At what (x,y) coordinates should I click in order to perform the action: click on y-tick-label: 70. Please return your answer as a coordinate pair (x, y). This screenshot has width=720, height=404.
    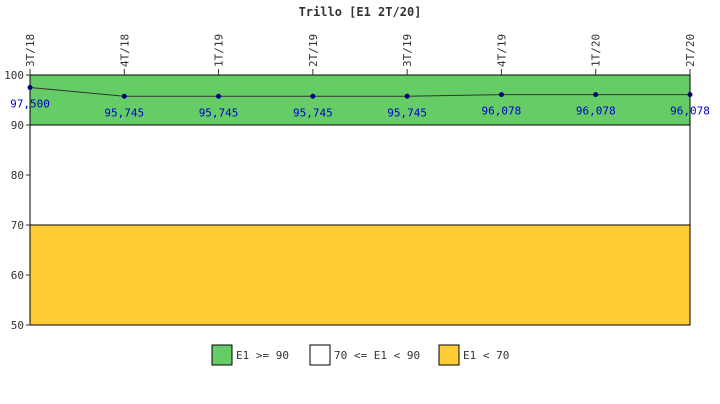
    Looking at the image, I should click on (17, 225).